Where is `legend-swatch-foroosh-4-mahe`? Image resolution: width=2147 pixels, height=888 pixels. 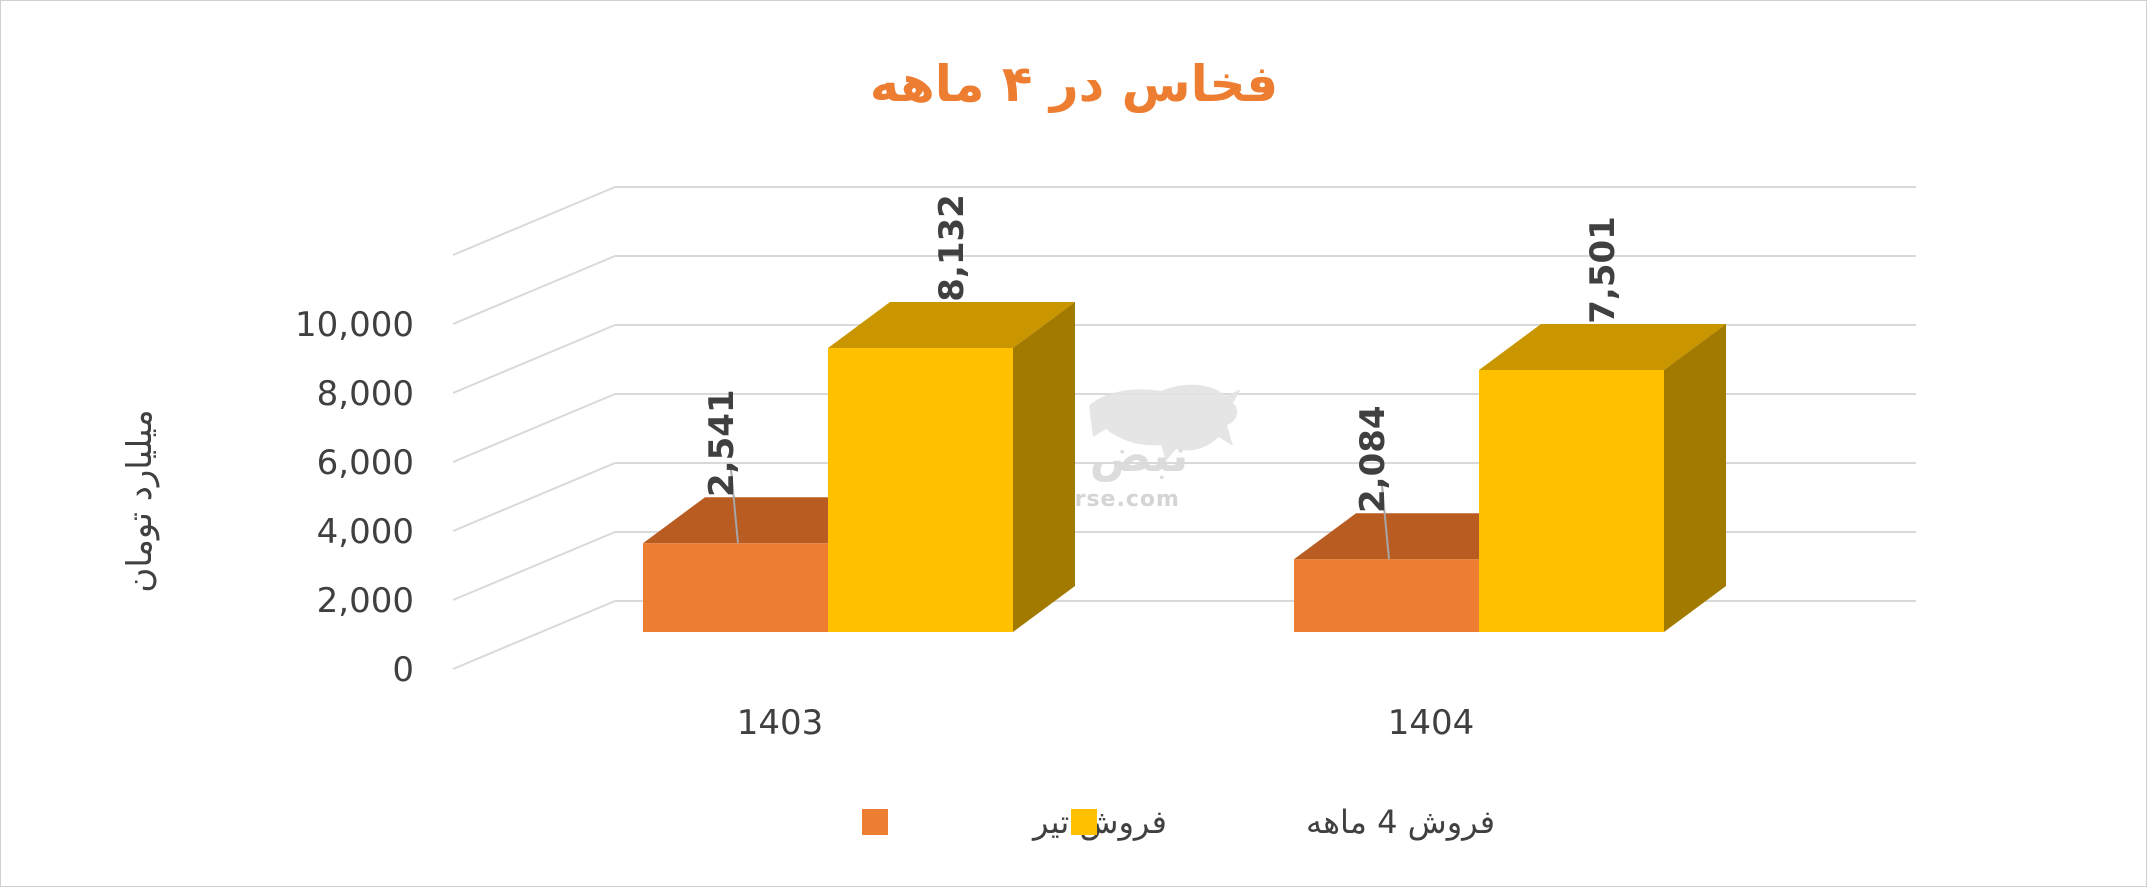
legend-swatch-foroosh-4-mahe is located at coordinates (1084, 822).